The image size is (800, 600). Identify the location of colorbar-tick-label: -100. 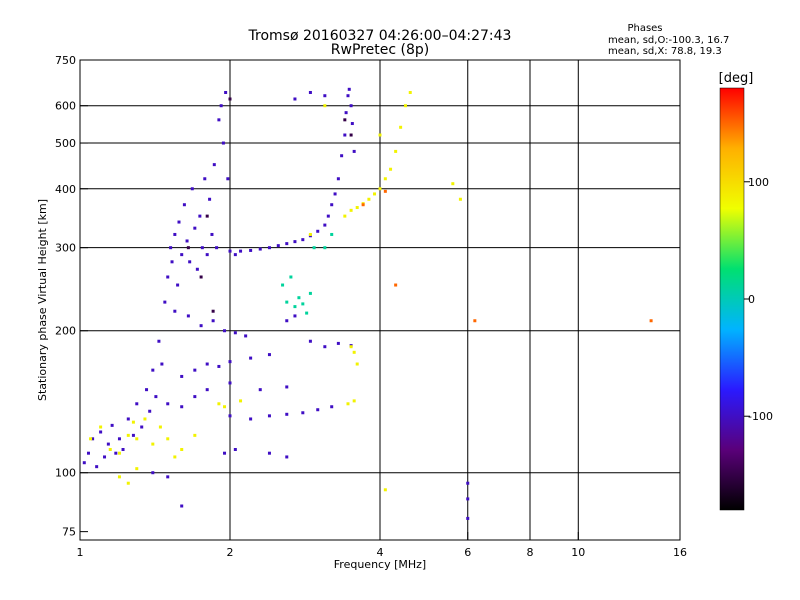
(760, 416).